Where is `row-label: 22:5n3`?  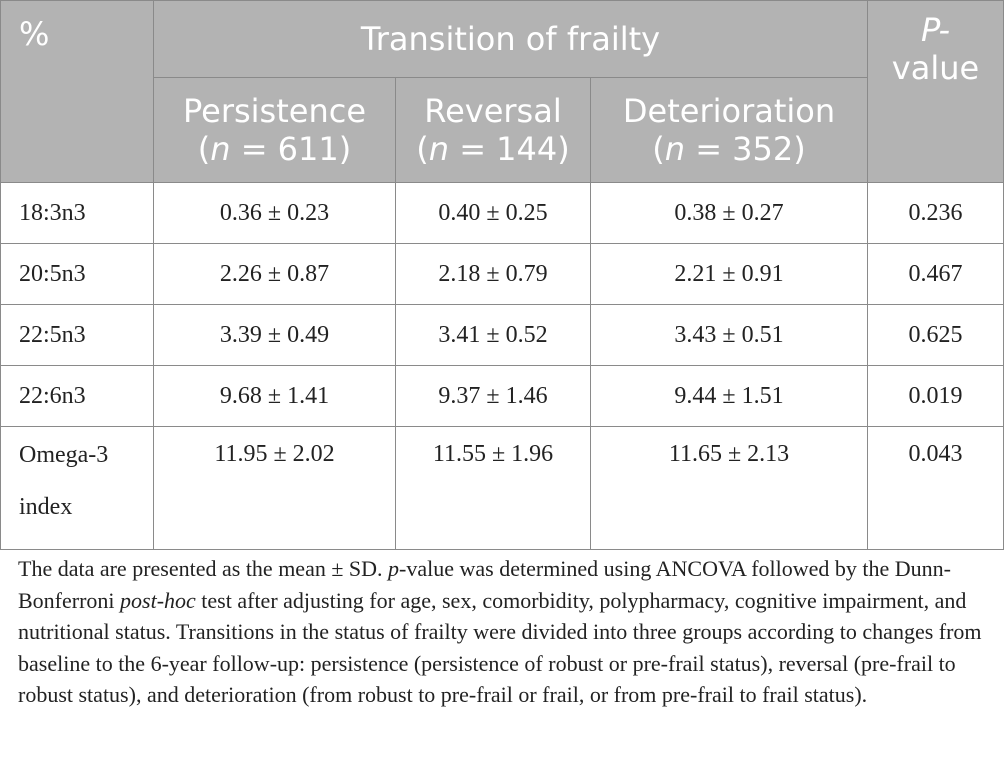 row-label: 22:5n3 is located at coordinates (77, 335).